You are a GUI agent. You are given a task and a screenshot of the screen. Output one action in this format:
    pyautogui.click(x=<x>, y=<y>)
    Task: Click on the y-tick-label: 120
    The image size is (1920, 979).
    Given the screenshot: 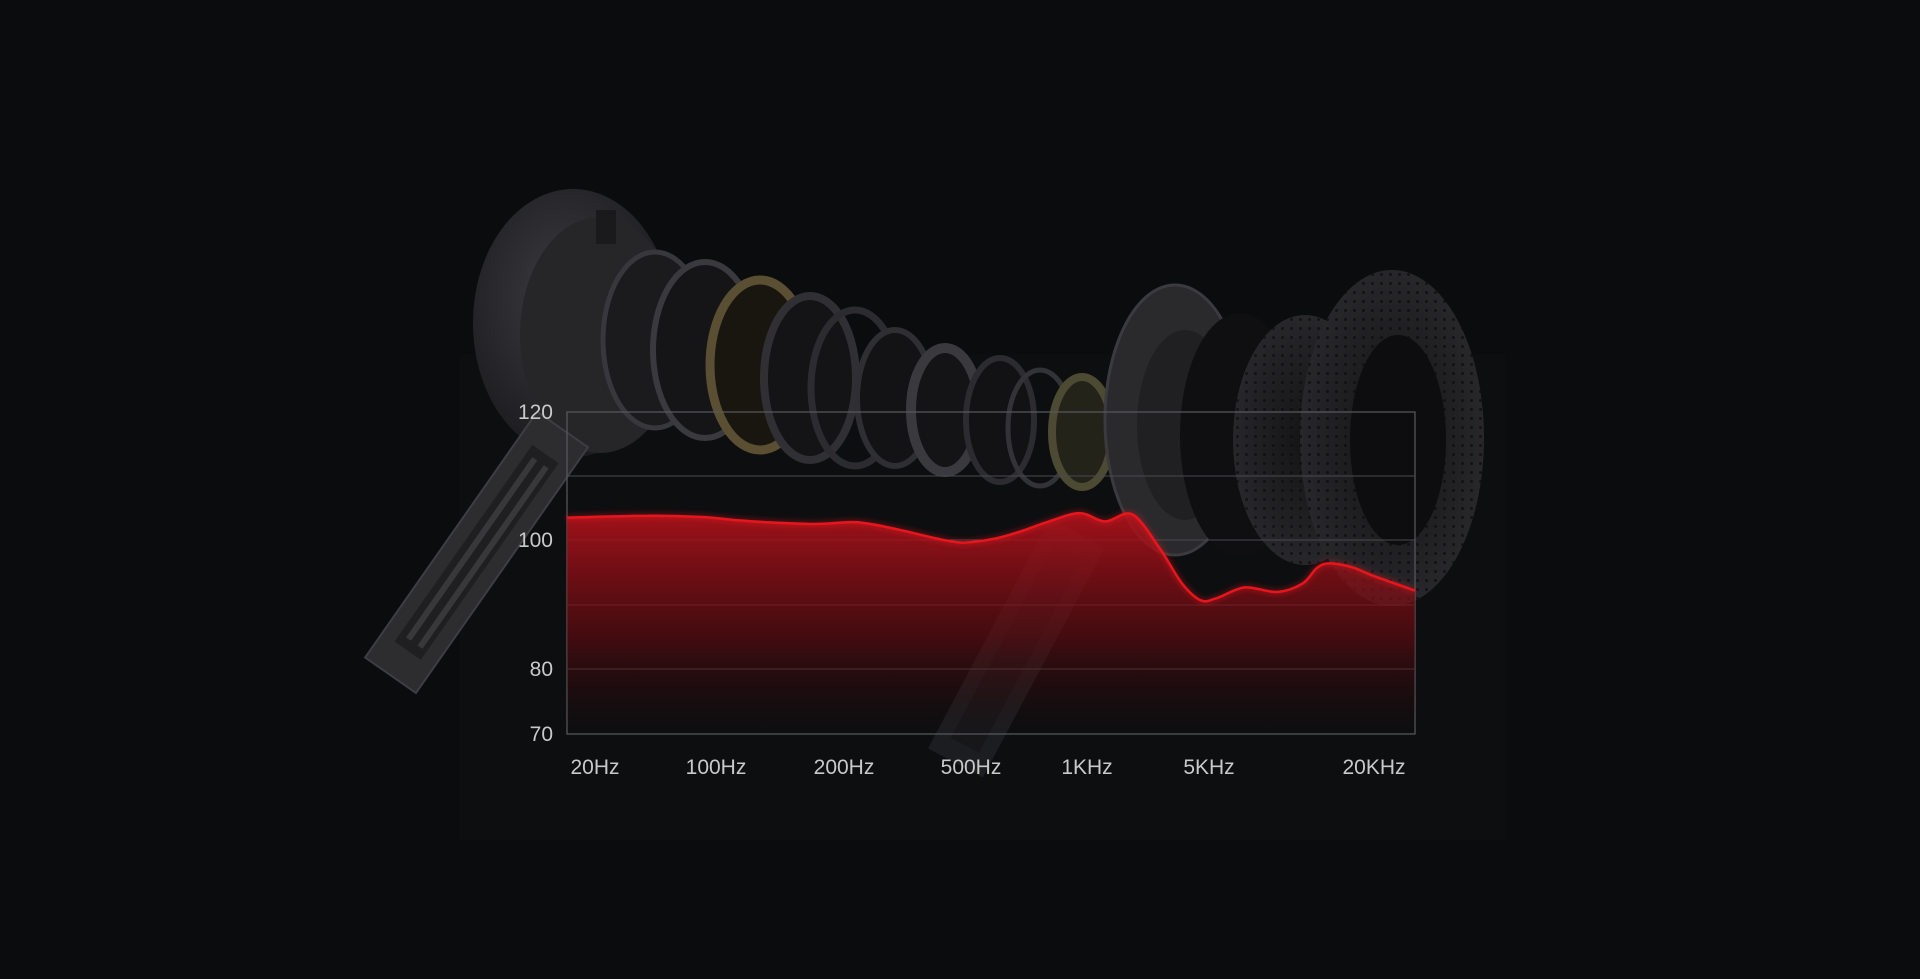 What is the action you would take?
    pyautogui.click(x=535, y=412)
    